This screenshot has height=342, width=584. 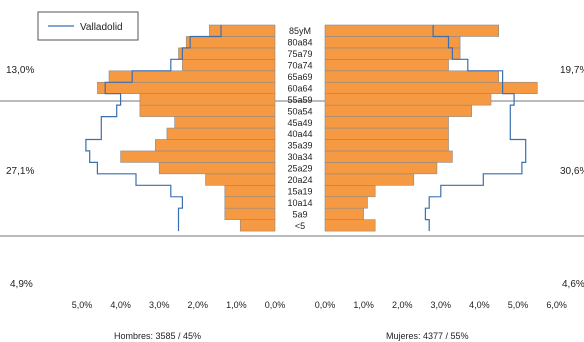 I want to click on x-tick-right: 4,0%, so click(x=479, y=305).